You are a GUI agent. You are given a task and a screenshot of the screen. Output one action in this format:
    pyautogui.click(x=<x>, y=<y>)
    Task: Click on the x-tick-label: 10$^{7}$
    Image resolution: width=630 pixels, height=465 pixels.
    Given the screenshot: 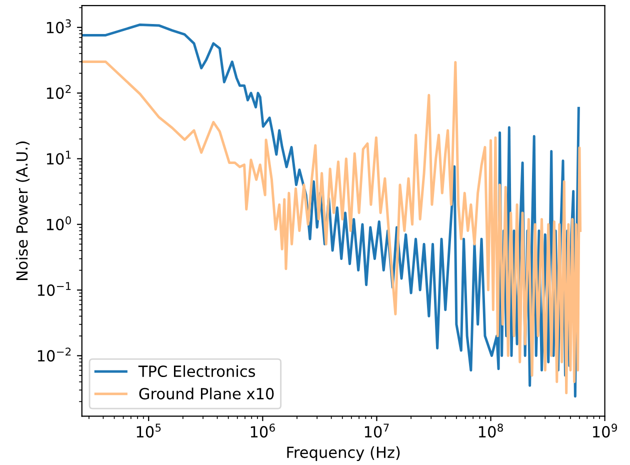 What is the action you would take?
    pyautogui.click(x=376, y=431)
    